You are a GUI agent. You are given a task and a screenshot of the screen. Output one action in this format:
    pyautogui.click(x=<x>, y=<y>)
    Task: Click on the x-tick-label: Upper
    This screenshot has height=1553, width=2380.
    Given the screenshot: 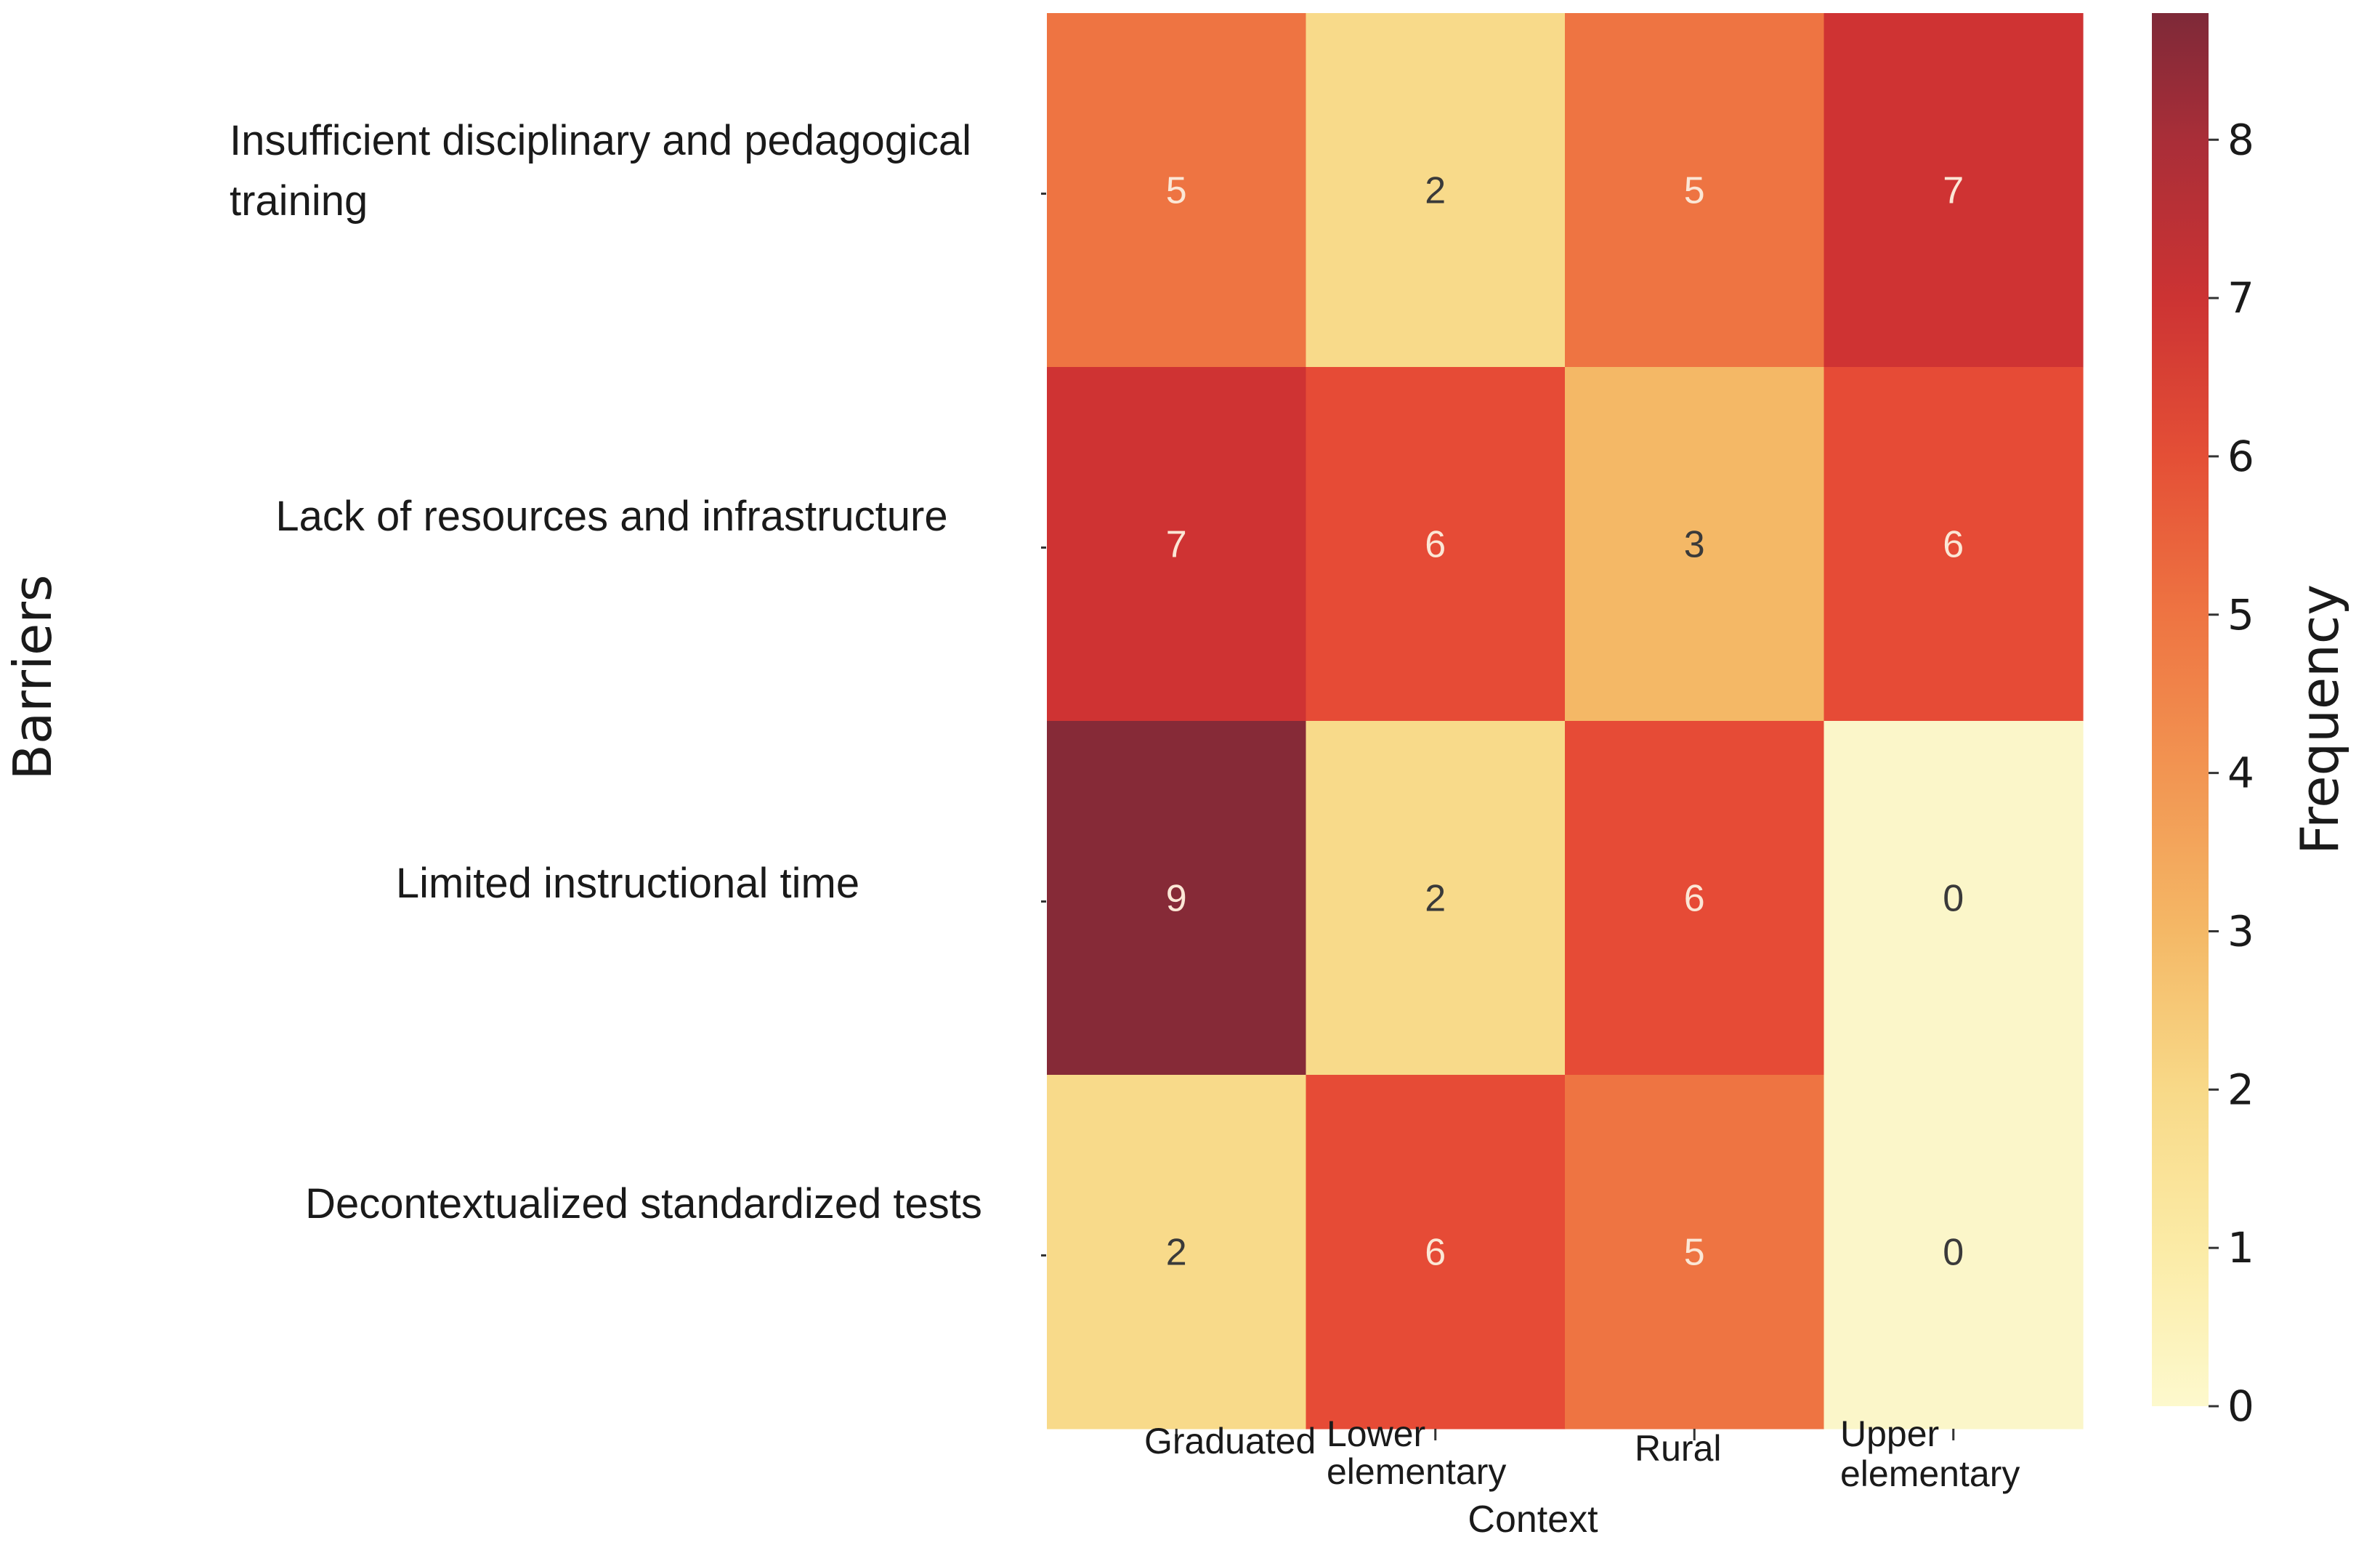 What is the action you would take?
    pyautogui.click(x=1889, y=1434)
    